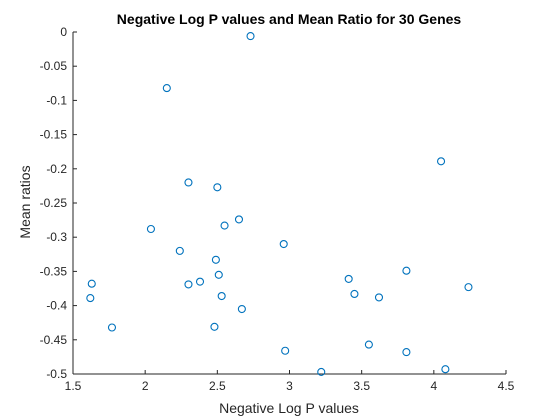 The width and height of the screenshot is (560, 420). Describe the element at coordinates (56, 374) in the screenshot. I see `y-tick-label: -0.5` at that location.